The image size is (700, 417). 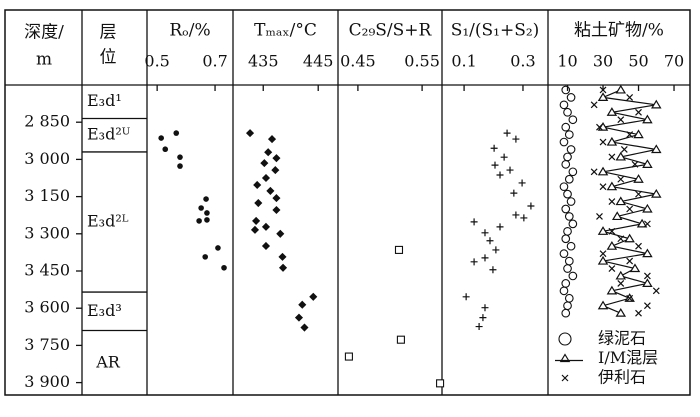 I want to click on y-tick-label: 3 750, so click(x=47, y=344).